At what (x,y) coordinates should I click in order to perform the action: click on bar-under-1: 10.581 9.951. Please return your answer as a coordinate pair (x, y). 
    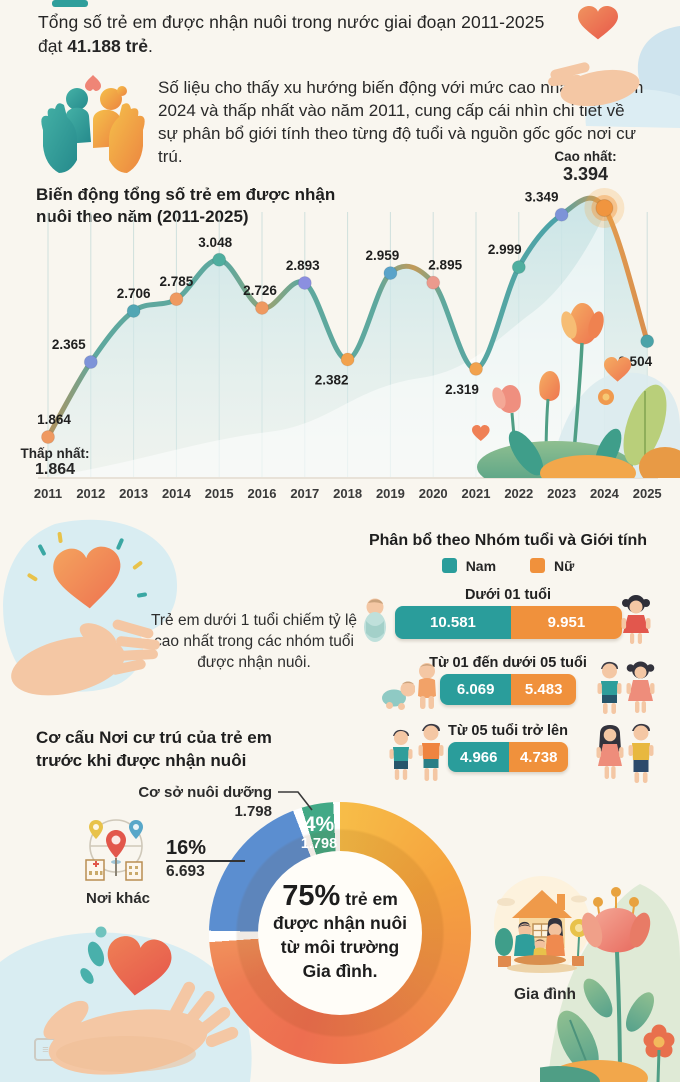
    Looking at the image, I should click on (508, 622).